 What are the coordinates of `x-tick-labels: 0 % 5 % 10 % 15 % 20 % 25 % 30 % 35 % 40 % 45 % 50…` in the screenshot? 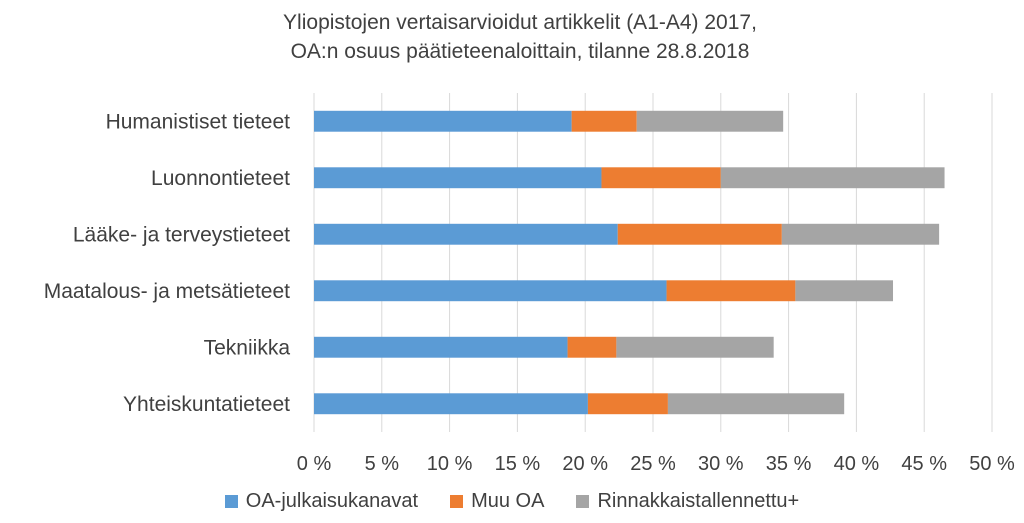 It's located at (656, 464).